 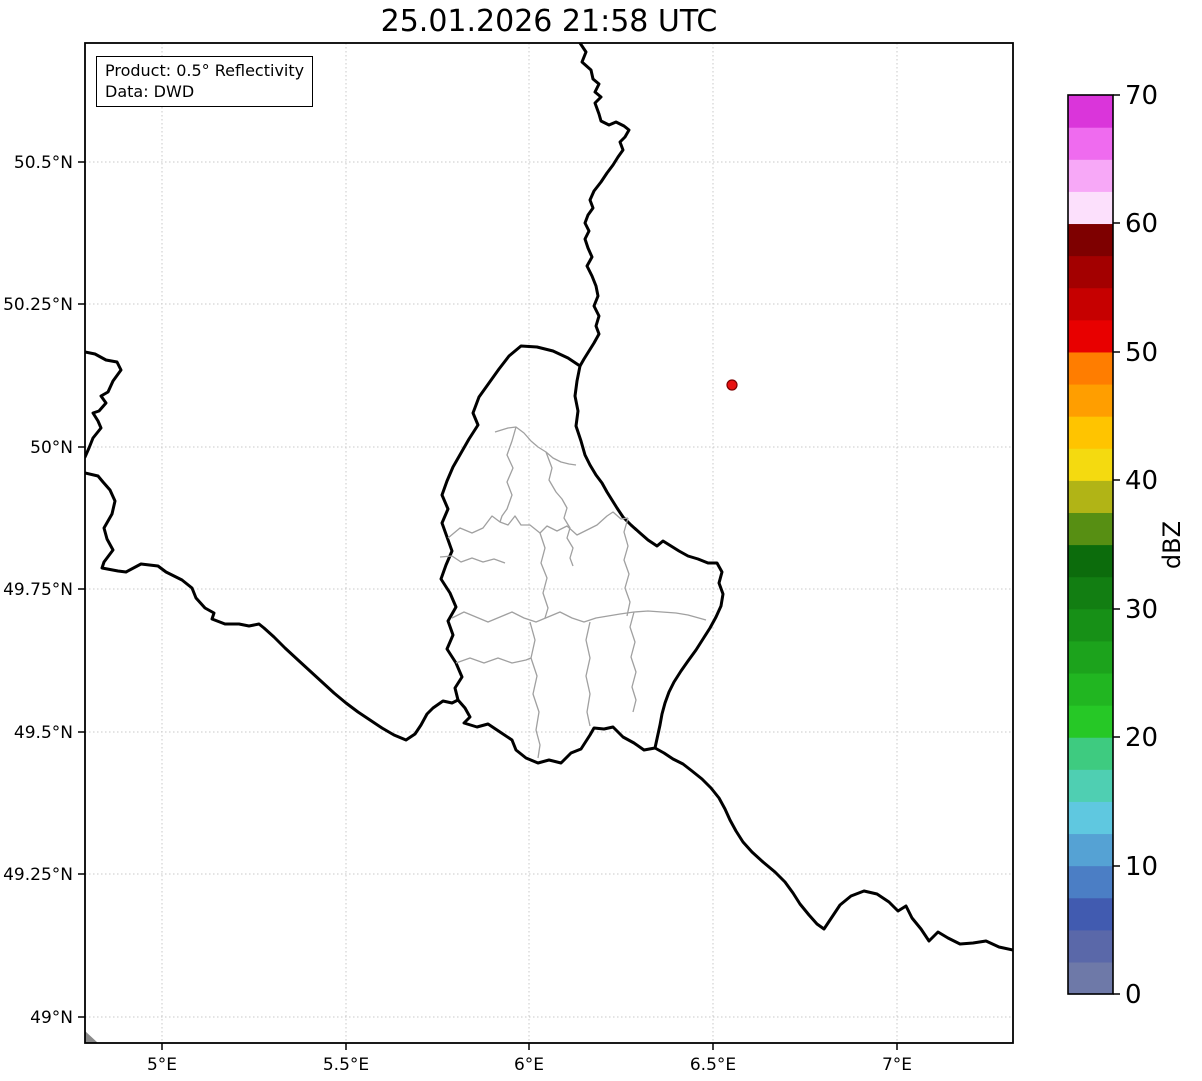 I want to click on y-axis-tick-label: 50°N, so click(x=51, y=448).